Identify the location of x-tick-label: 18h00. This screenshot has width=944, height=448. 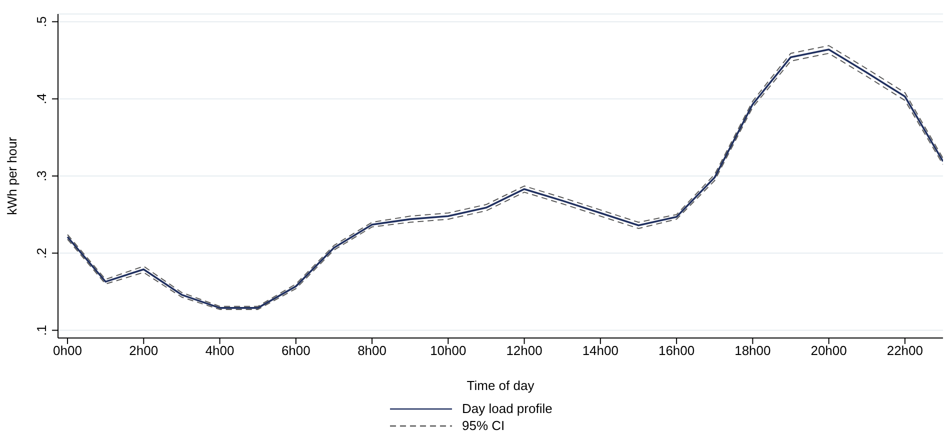
(752, 350).